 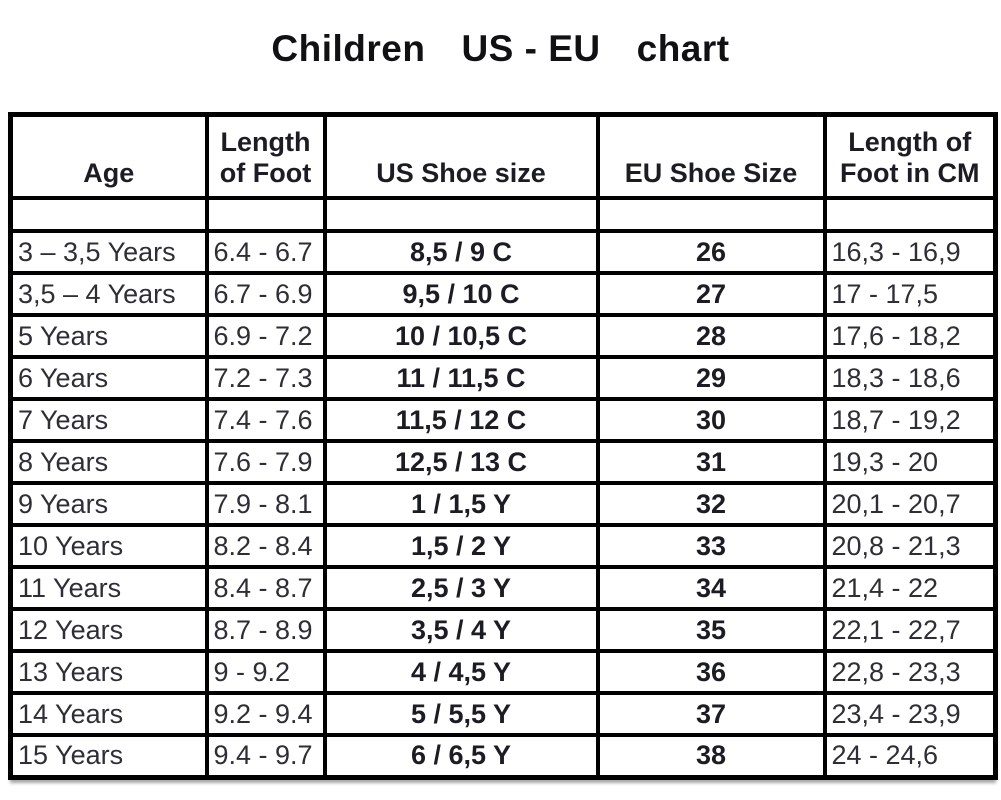 What do you see at coordinates (910, 172) in the screenshot?
I see `header-line: Foot in CM` at bounding box center [910, 172].